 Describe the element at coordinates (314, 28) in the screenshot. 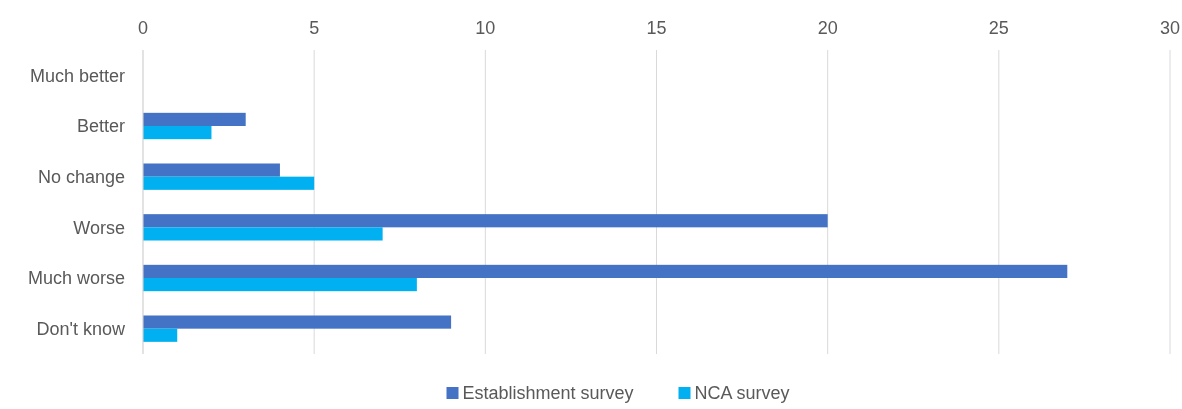

I see `x-tick-label: 5` at that location.